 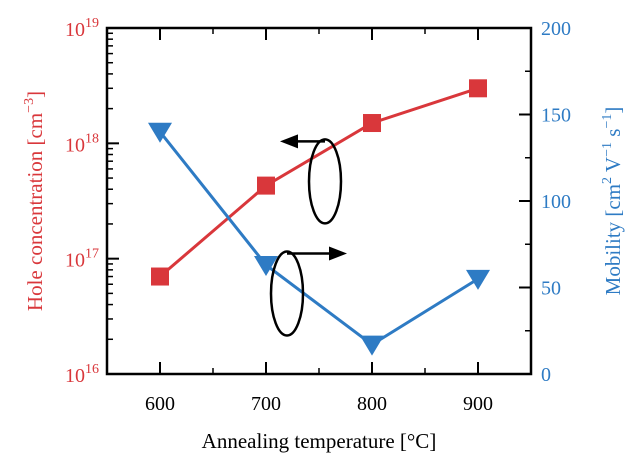 I want to click on right-tick-label-2: 100, so click(x=556, y=202).